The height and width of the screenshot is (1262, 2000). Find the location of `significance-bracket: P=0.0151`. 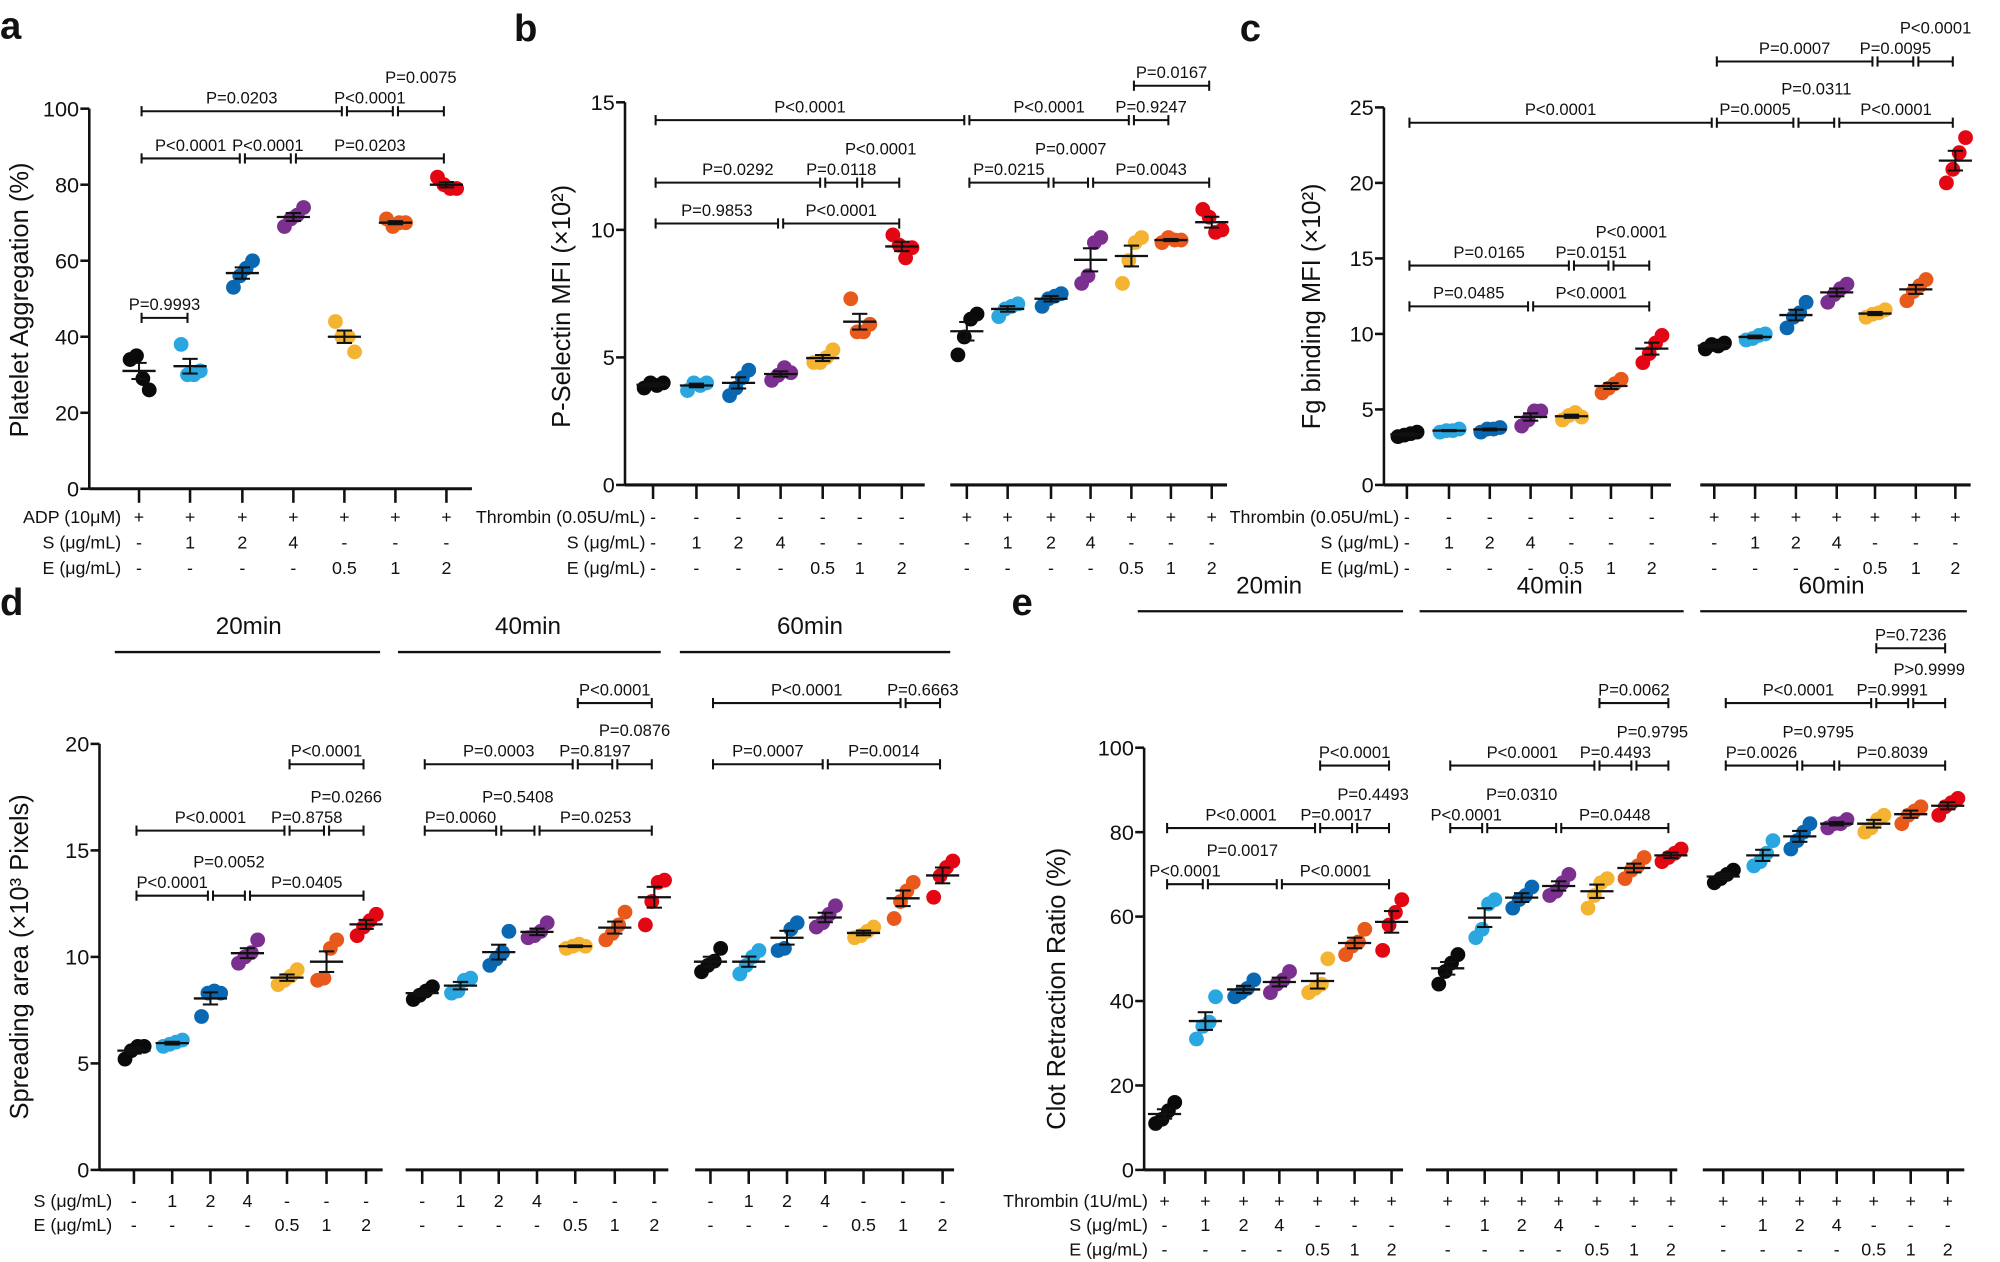

significance-bracket: P=0.0151 is located at coordinates (1591, 257).